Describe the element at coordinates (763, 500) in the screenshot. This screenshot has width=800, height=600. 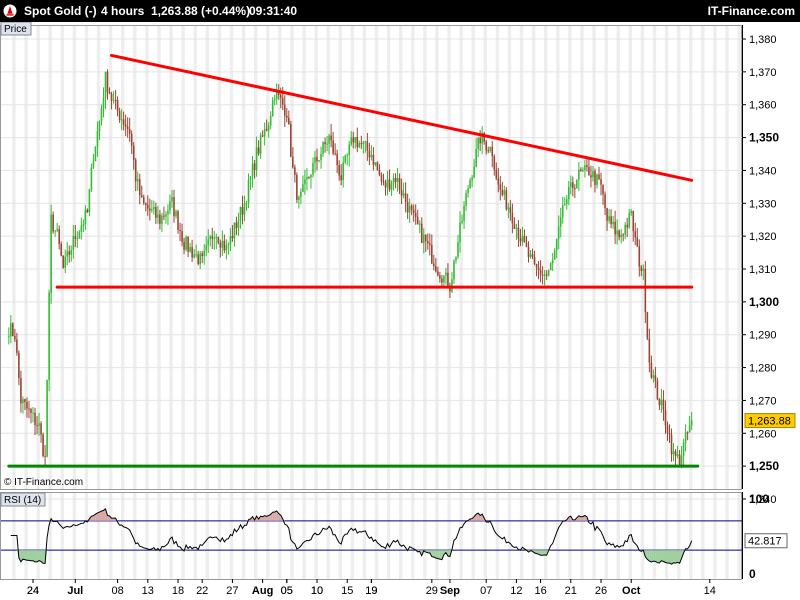
I see `y-tick-label: 1,240` at that location.